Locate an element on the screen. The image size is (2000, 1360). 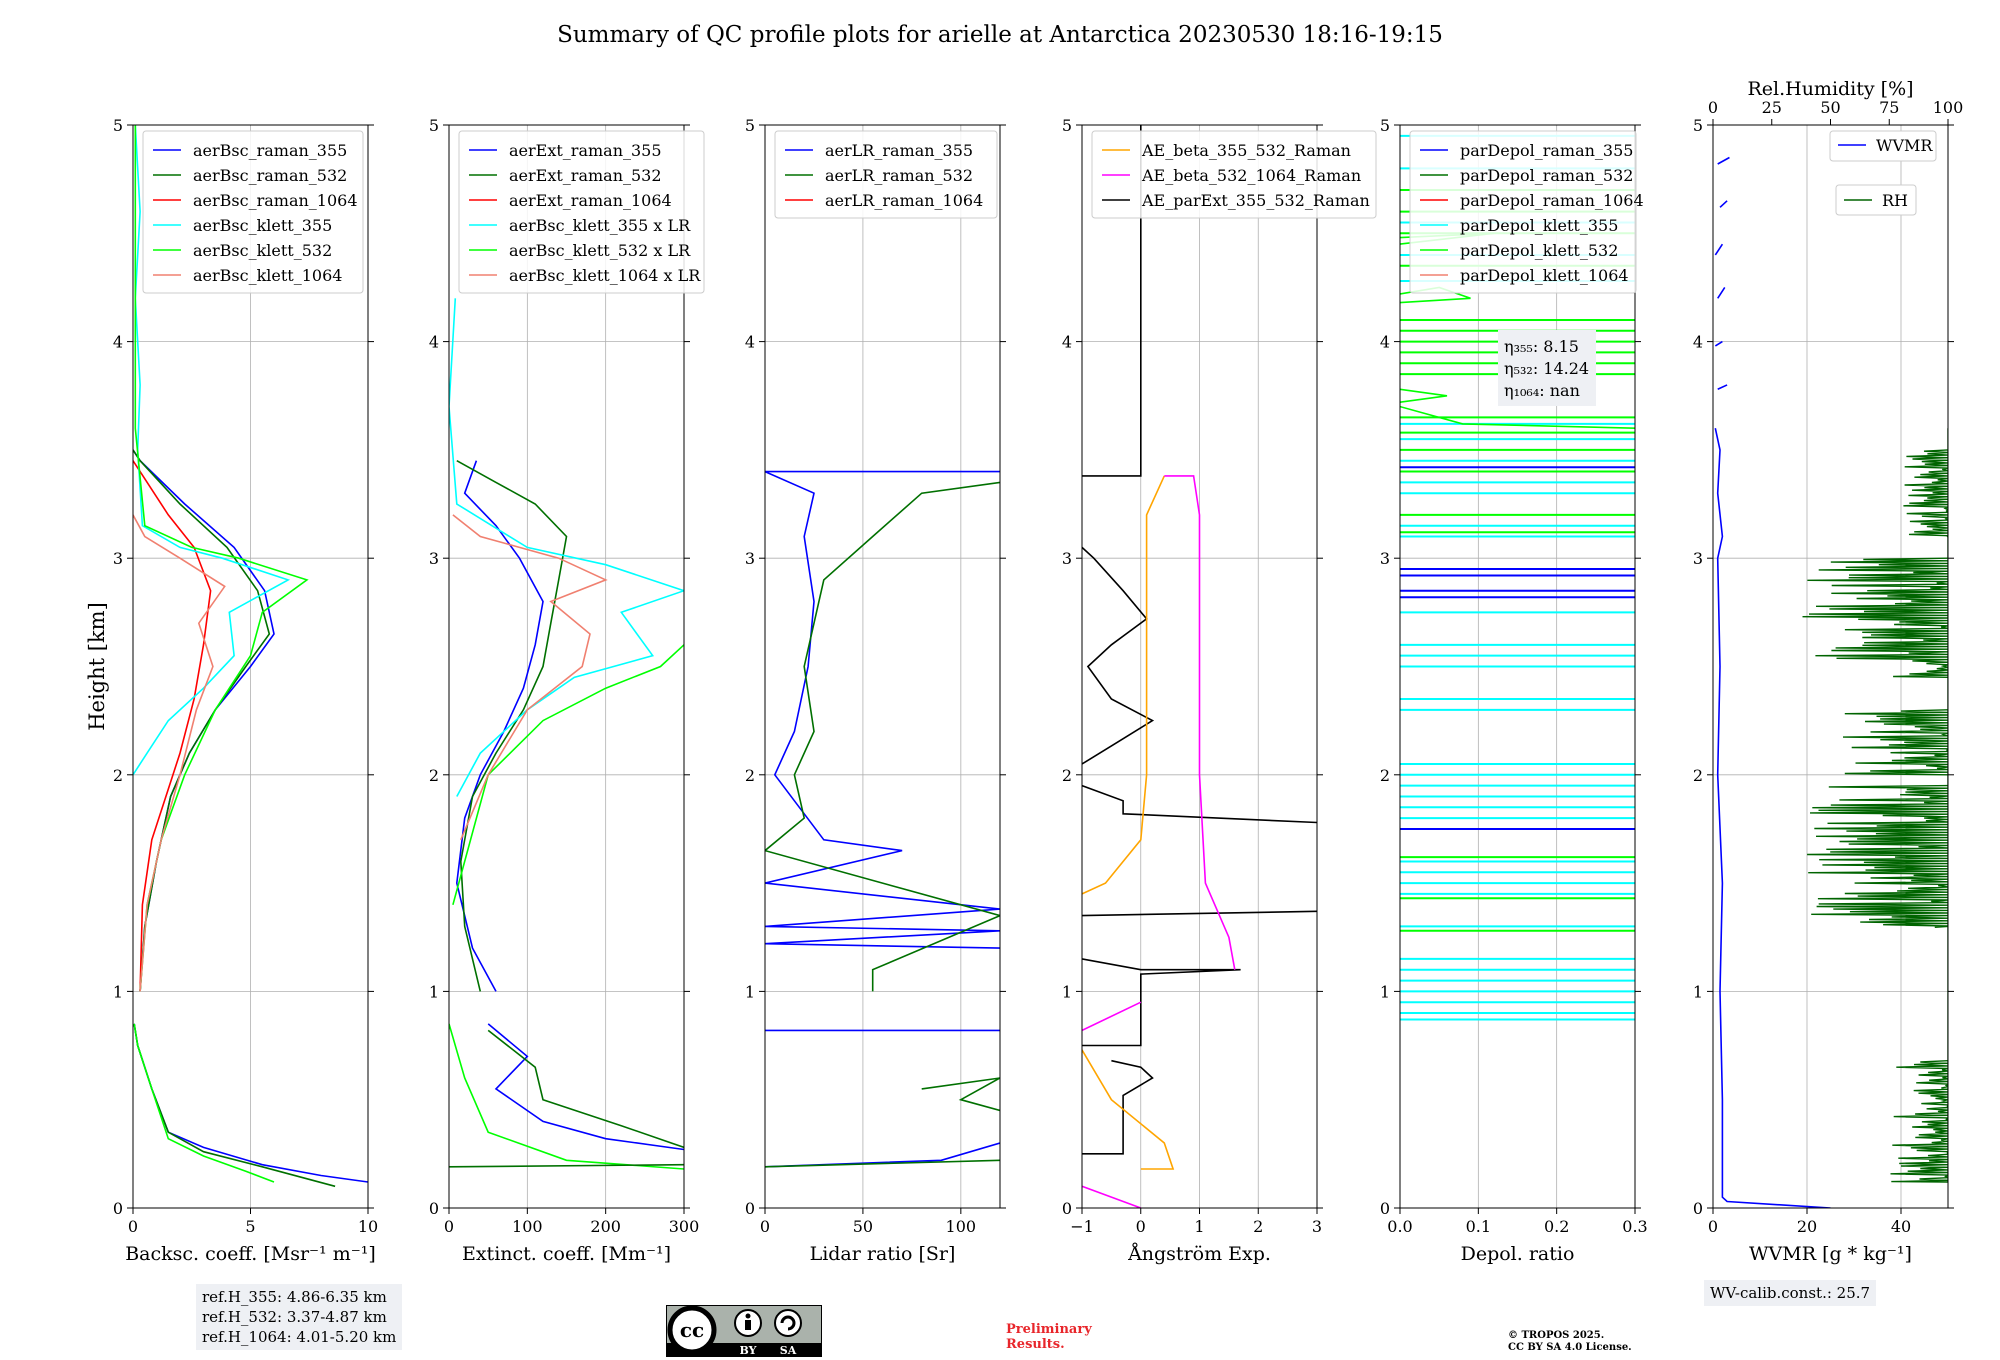
data-wv is located at coordinates (1831, 682).